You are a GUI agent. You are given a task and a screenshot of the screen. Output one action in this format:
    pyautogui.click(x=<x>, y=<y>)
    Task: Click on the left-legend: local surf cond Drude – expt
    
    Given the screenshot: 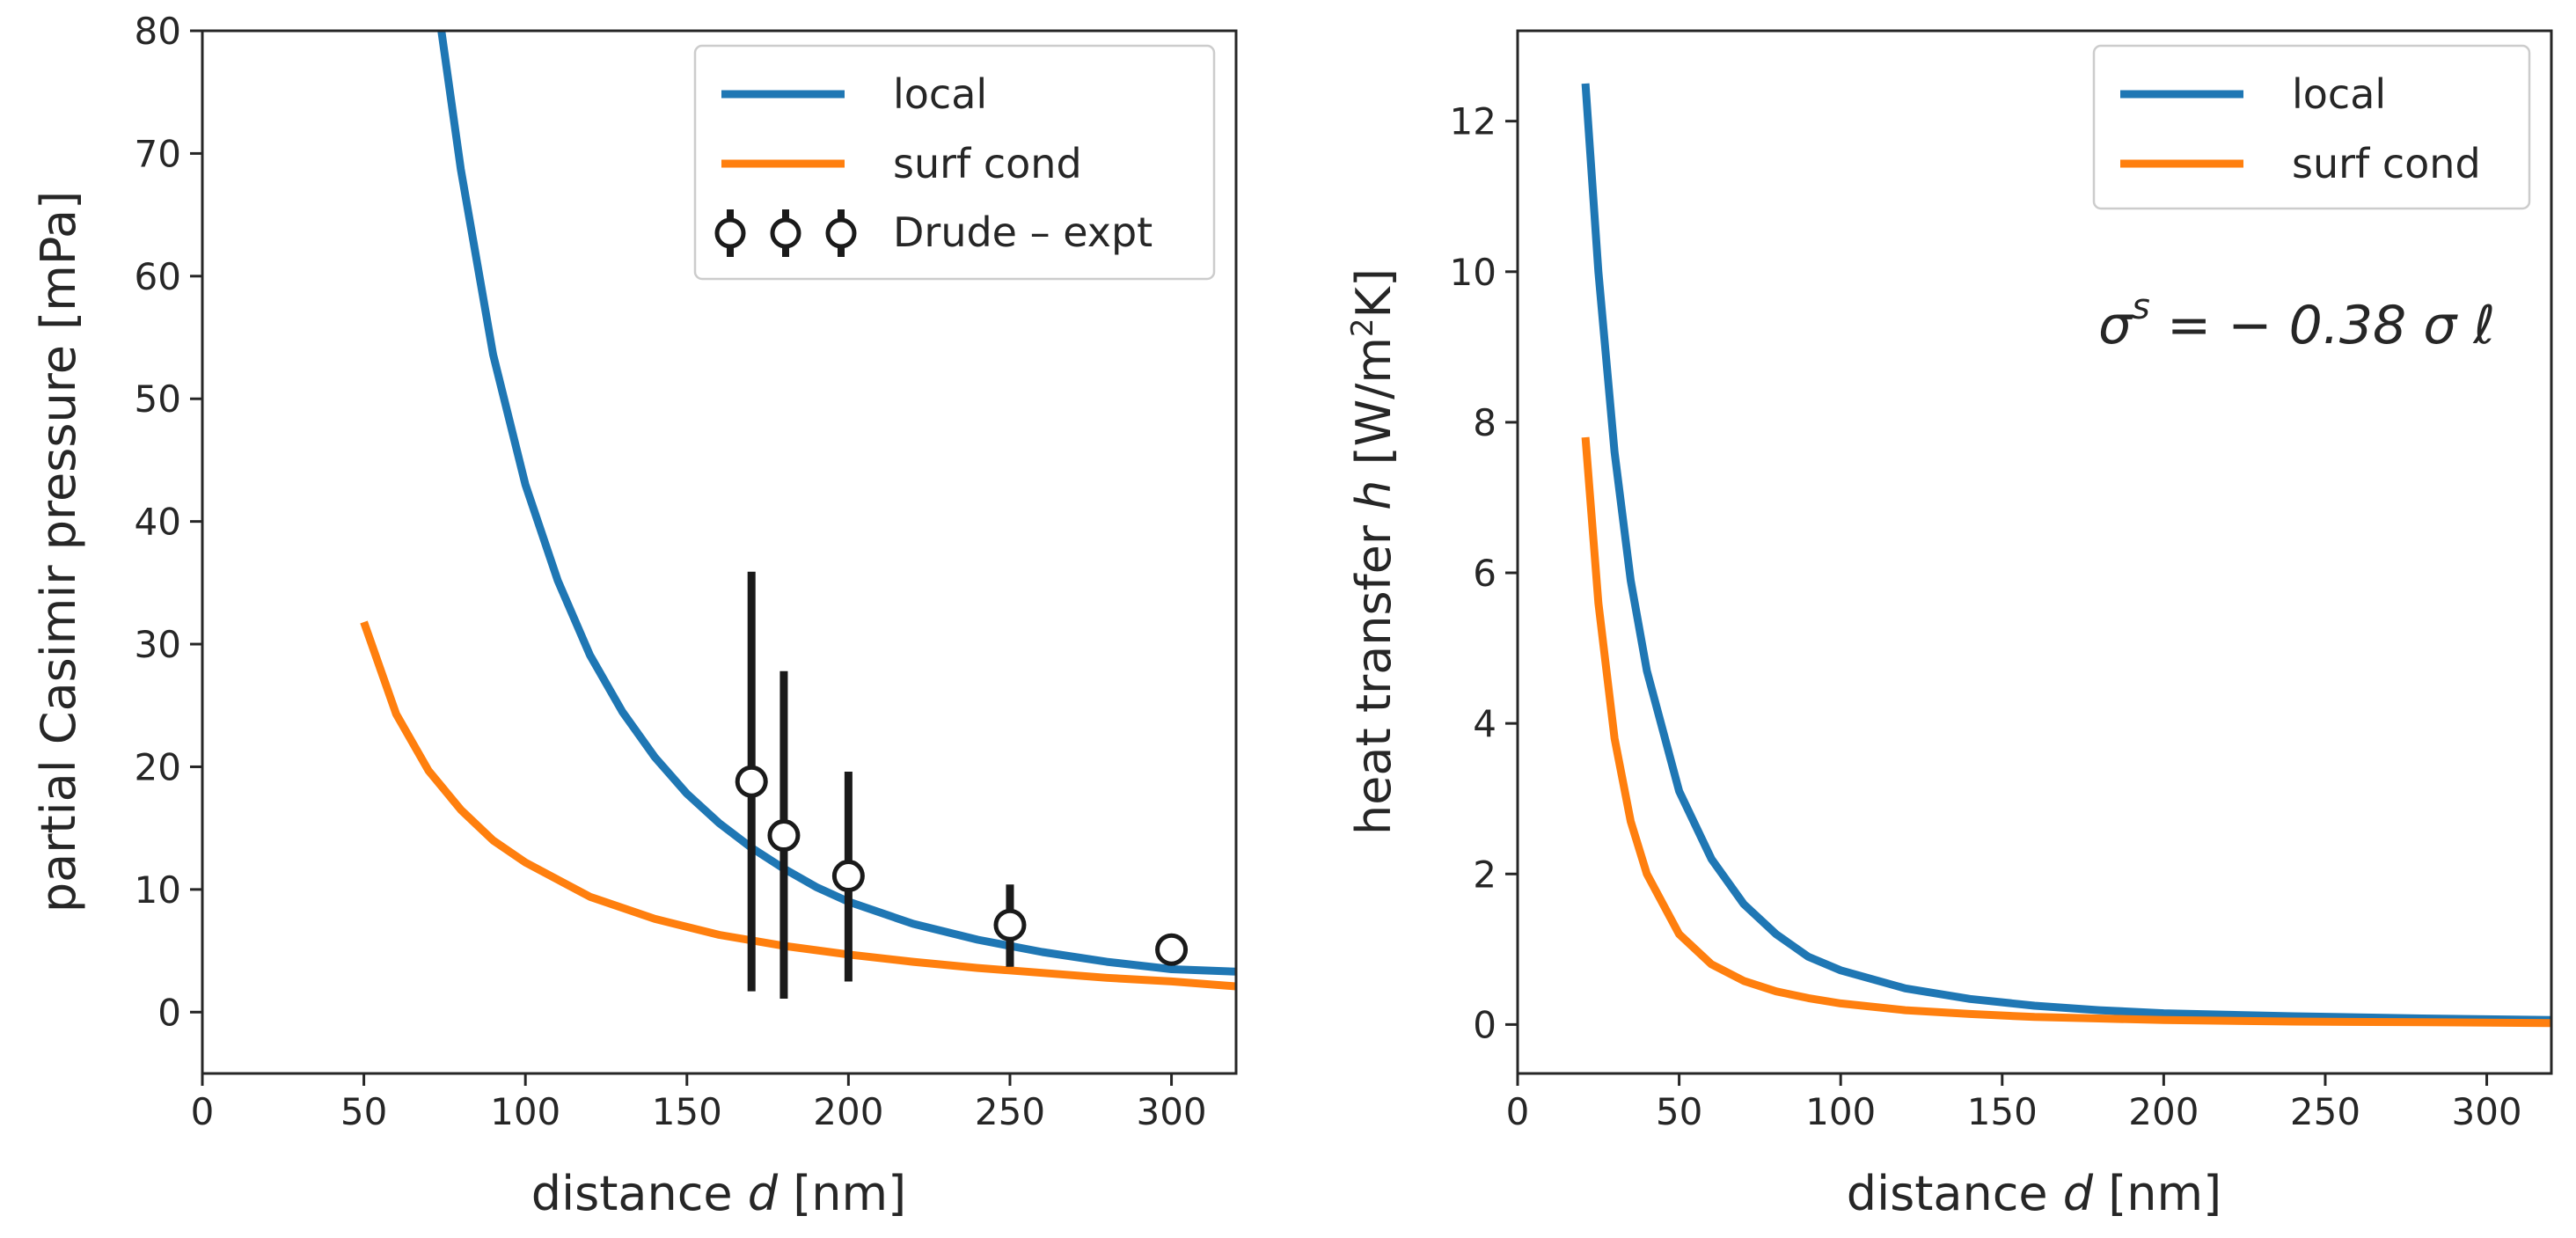 What is the action you would take?
    pyautogui.click(x=955, y=163)
    